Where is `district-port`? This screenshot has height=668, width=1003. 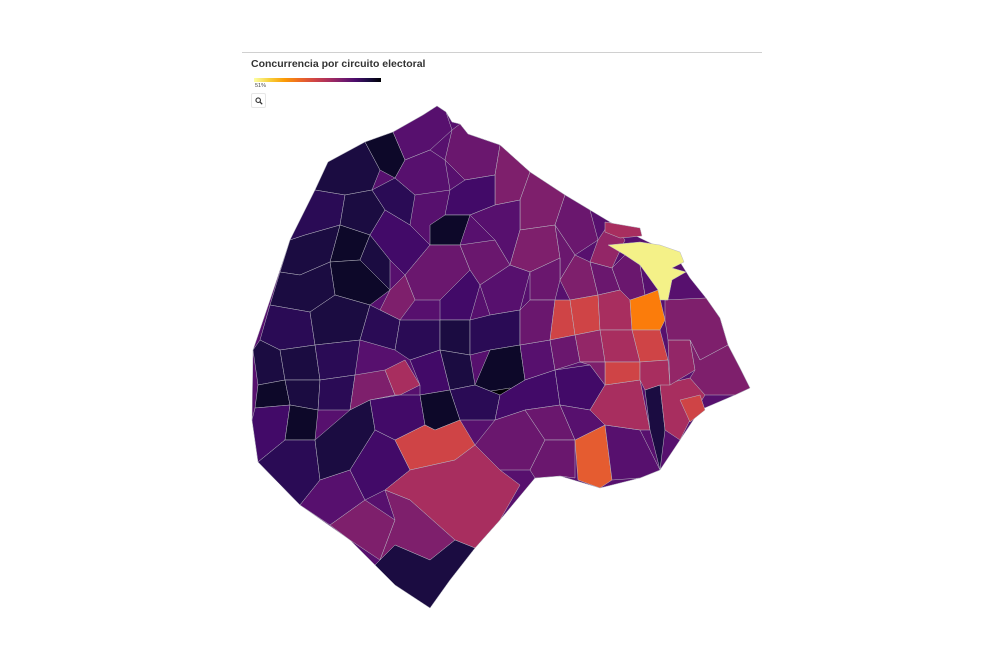 district-port is located at coordinates (647, 271).